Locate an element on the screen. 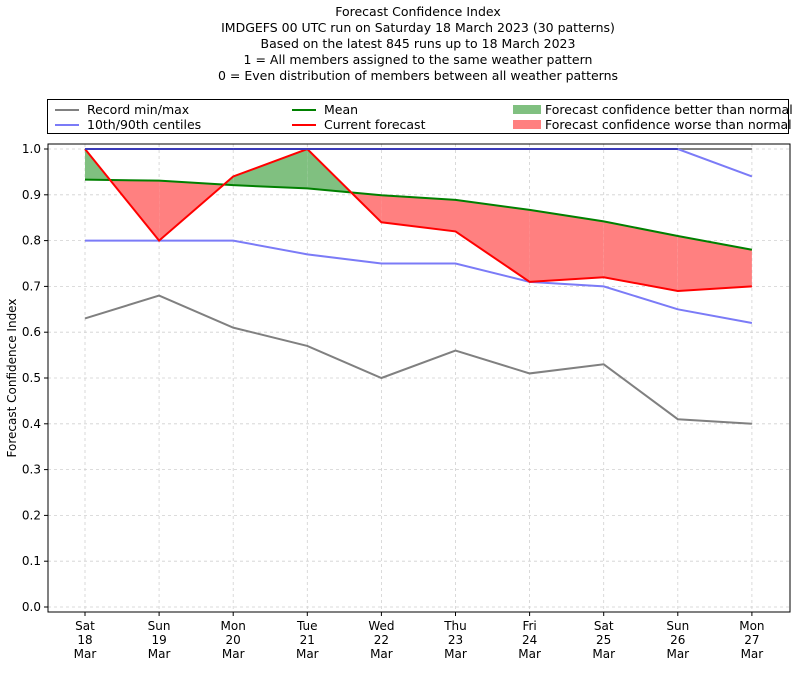 This screenshot has height=676, width=800. chart-title: Forecast Confidence Index is located at coordinates (418, 11).